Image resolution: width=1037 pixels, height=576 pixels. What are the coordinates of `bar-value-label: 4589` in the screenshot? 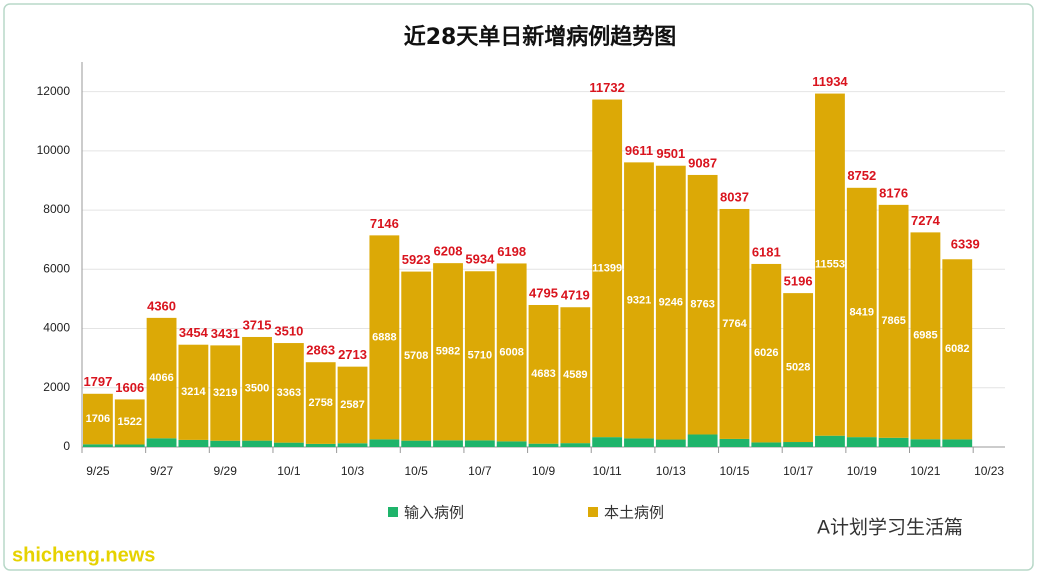 It's located at (575, 375).